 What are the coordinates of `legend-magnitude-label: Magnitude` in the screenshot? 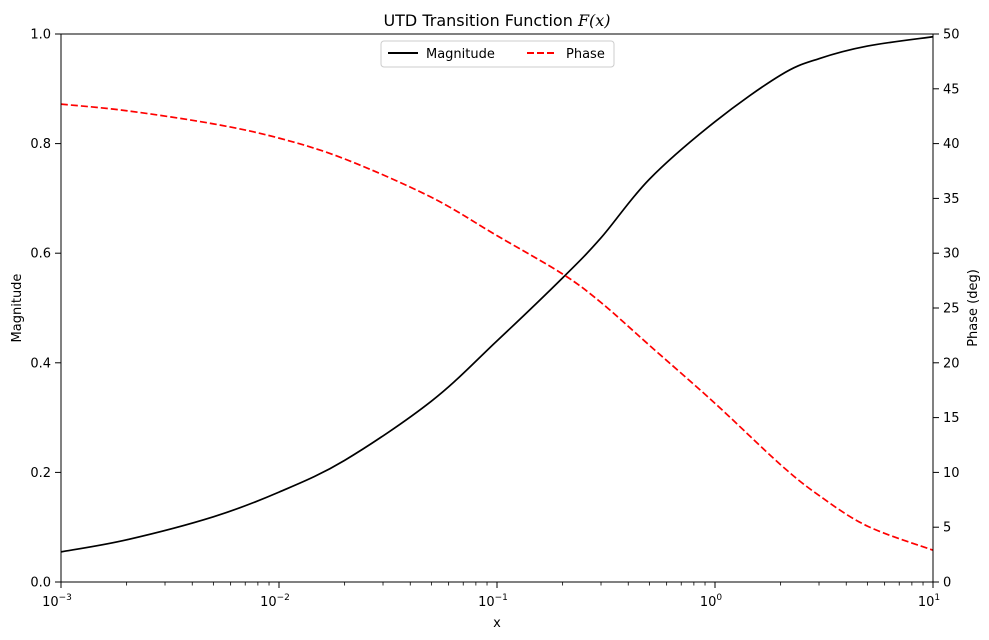 It's located at (460, 54).